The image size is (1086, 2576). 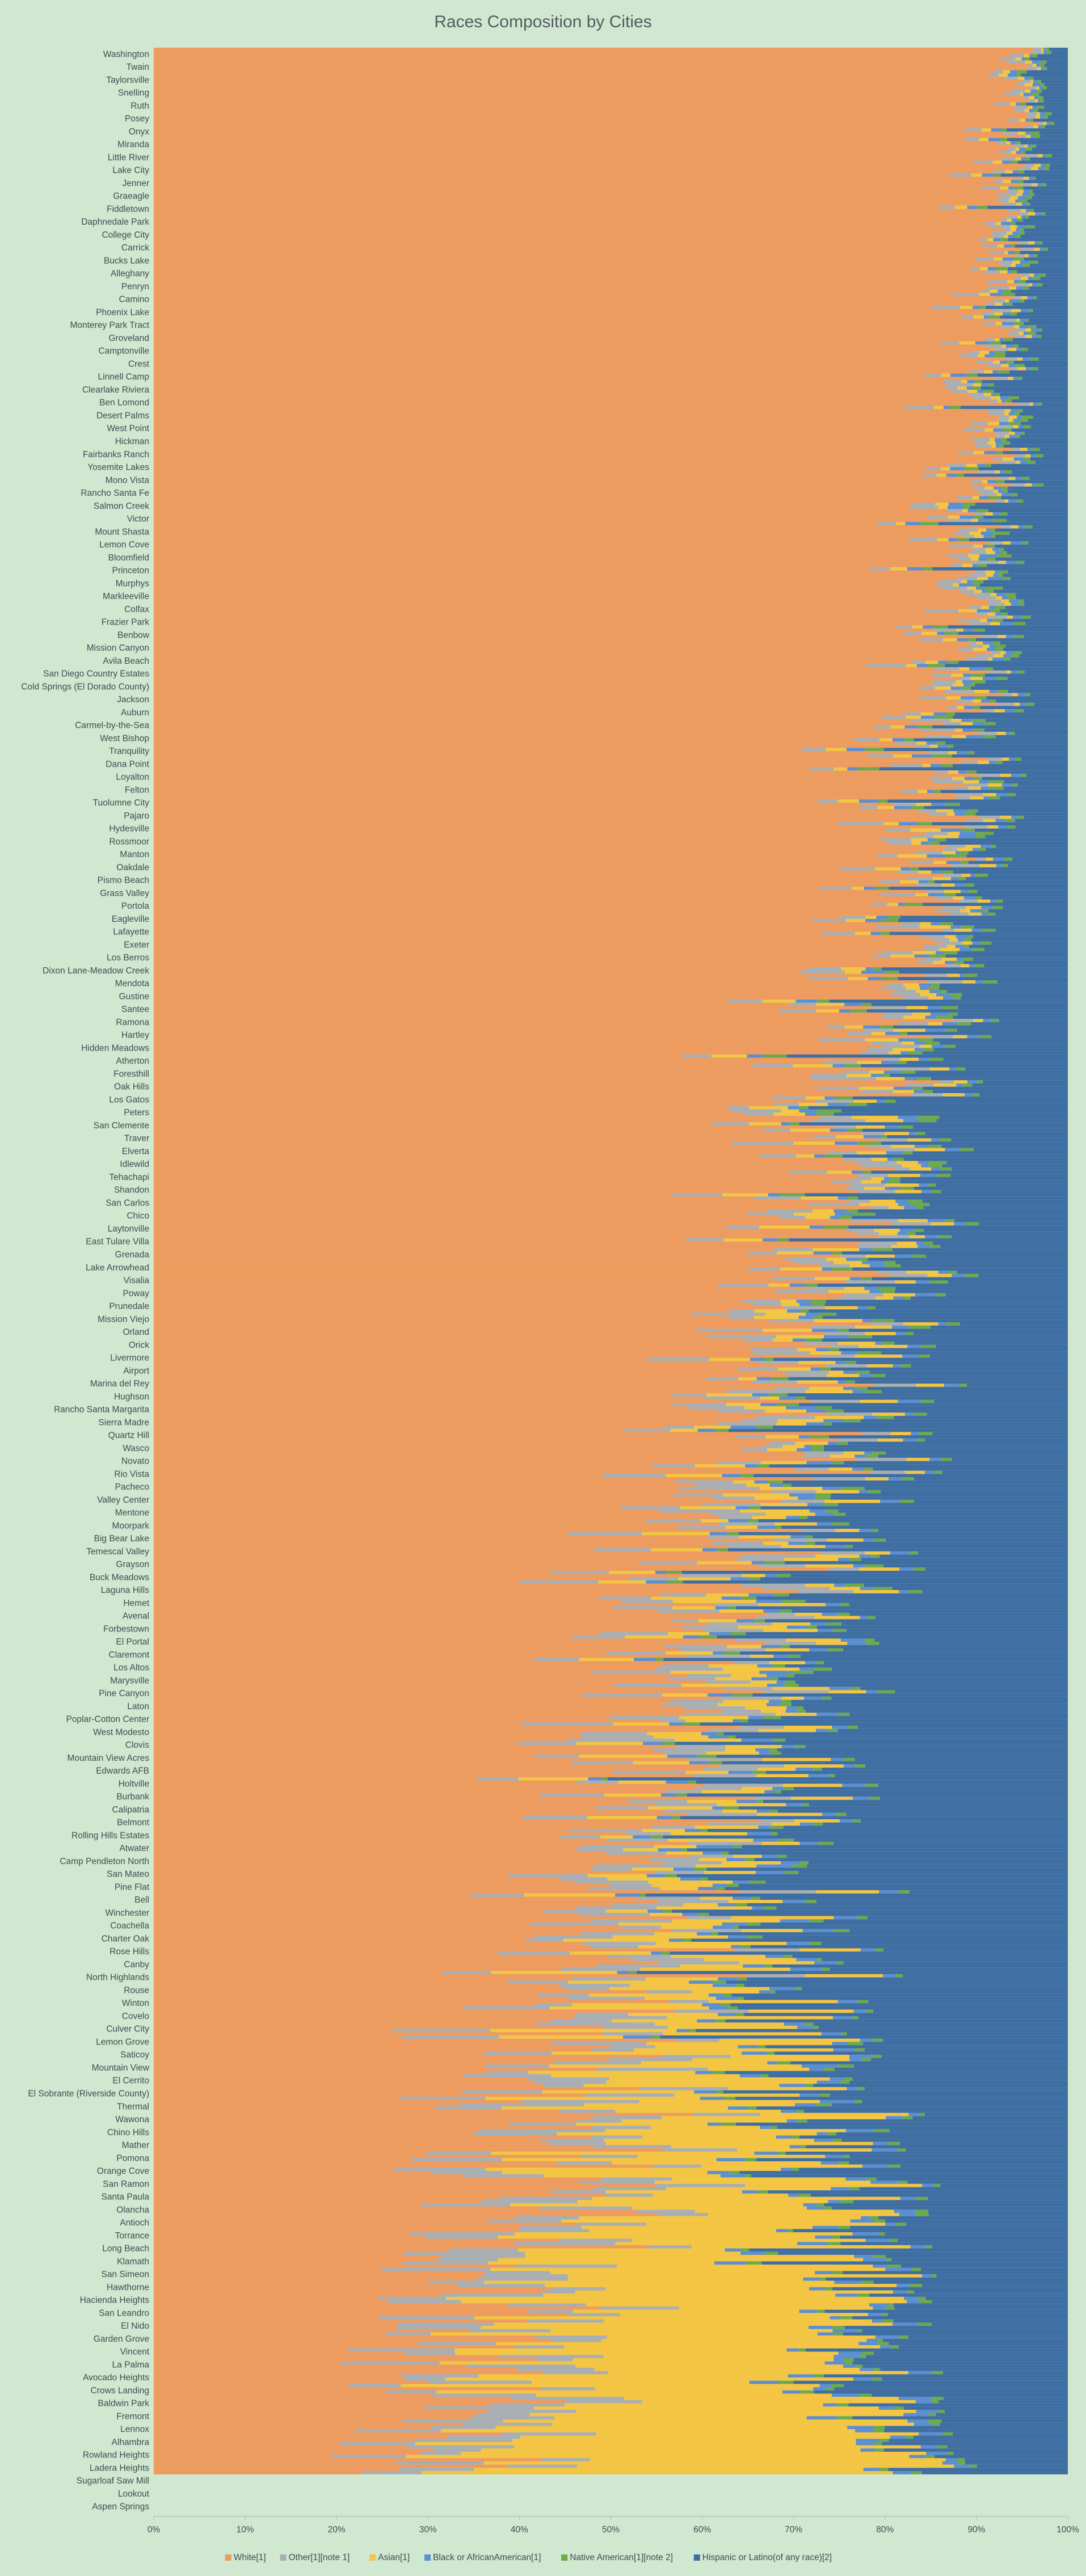 I want to click on category-label: Orland, so click(x=136, y=1332).